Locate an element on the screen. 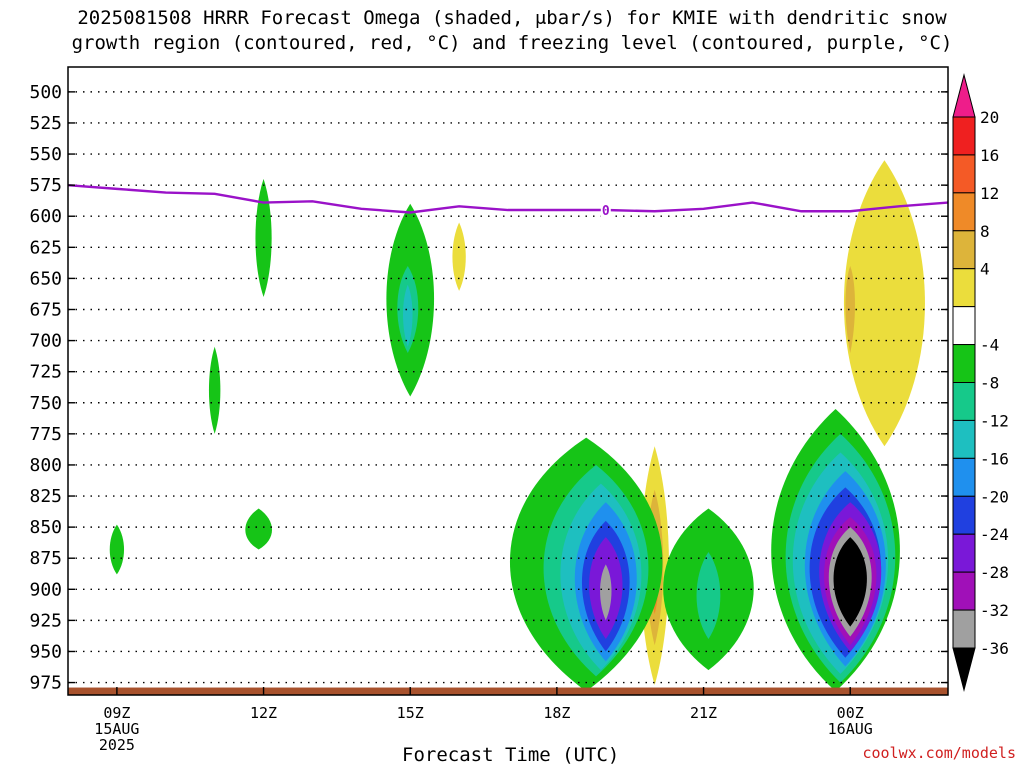  colorbar-label: 8 is located at coordinates (985, 231).